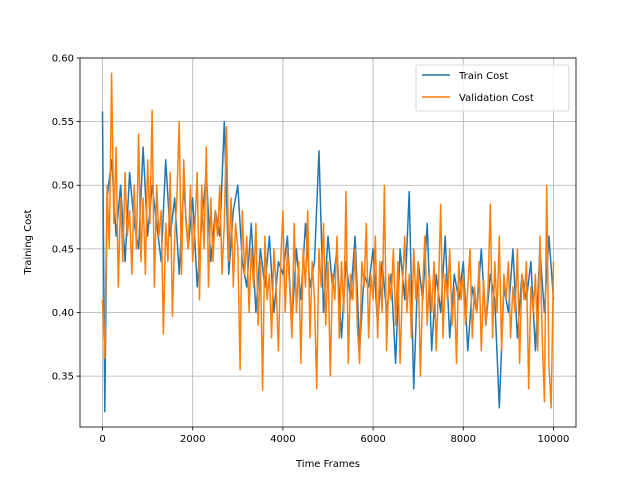 The image size is (640, 480). What do you see at coordinates (102, 439) in the screenshot?
I see `x-tick-label: 0` at bounding box center [102, 439].